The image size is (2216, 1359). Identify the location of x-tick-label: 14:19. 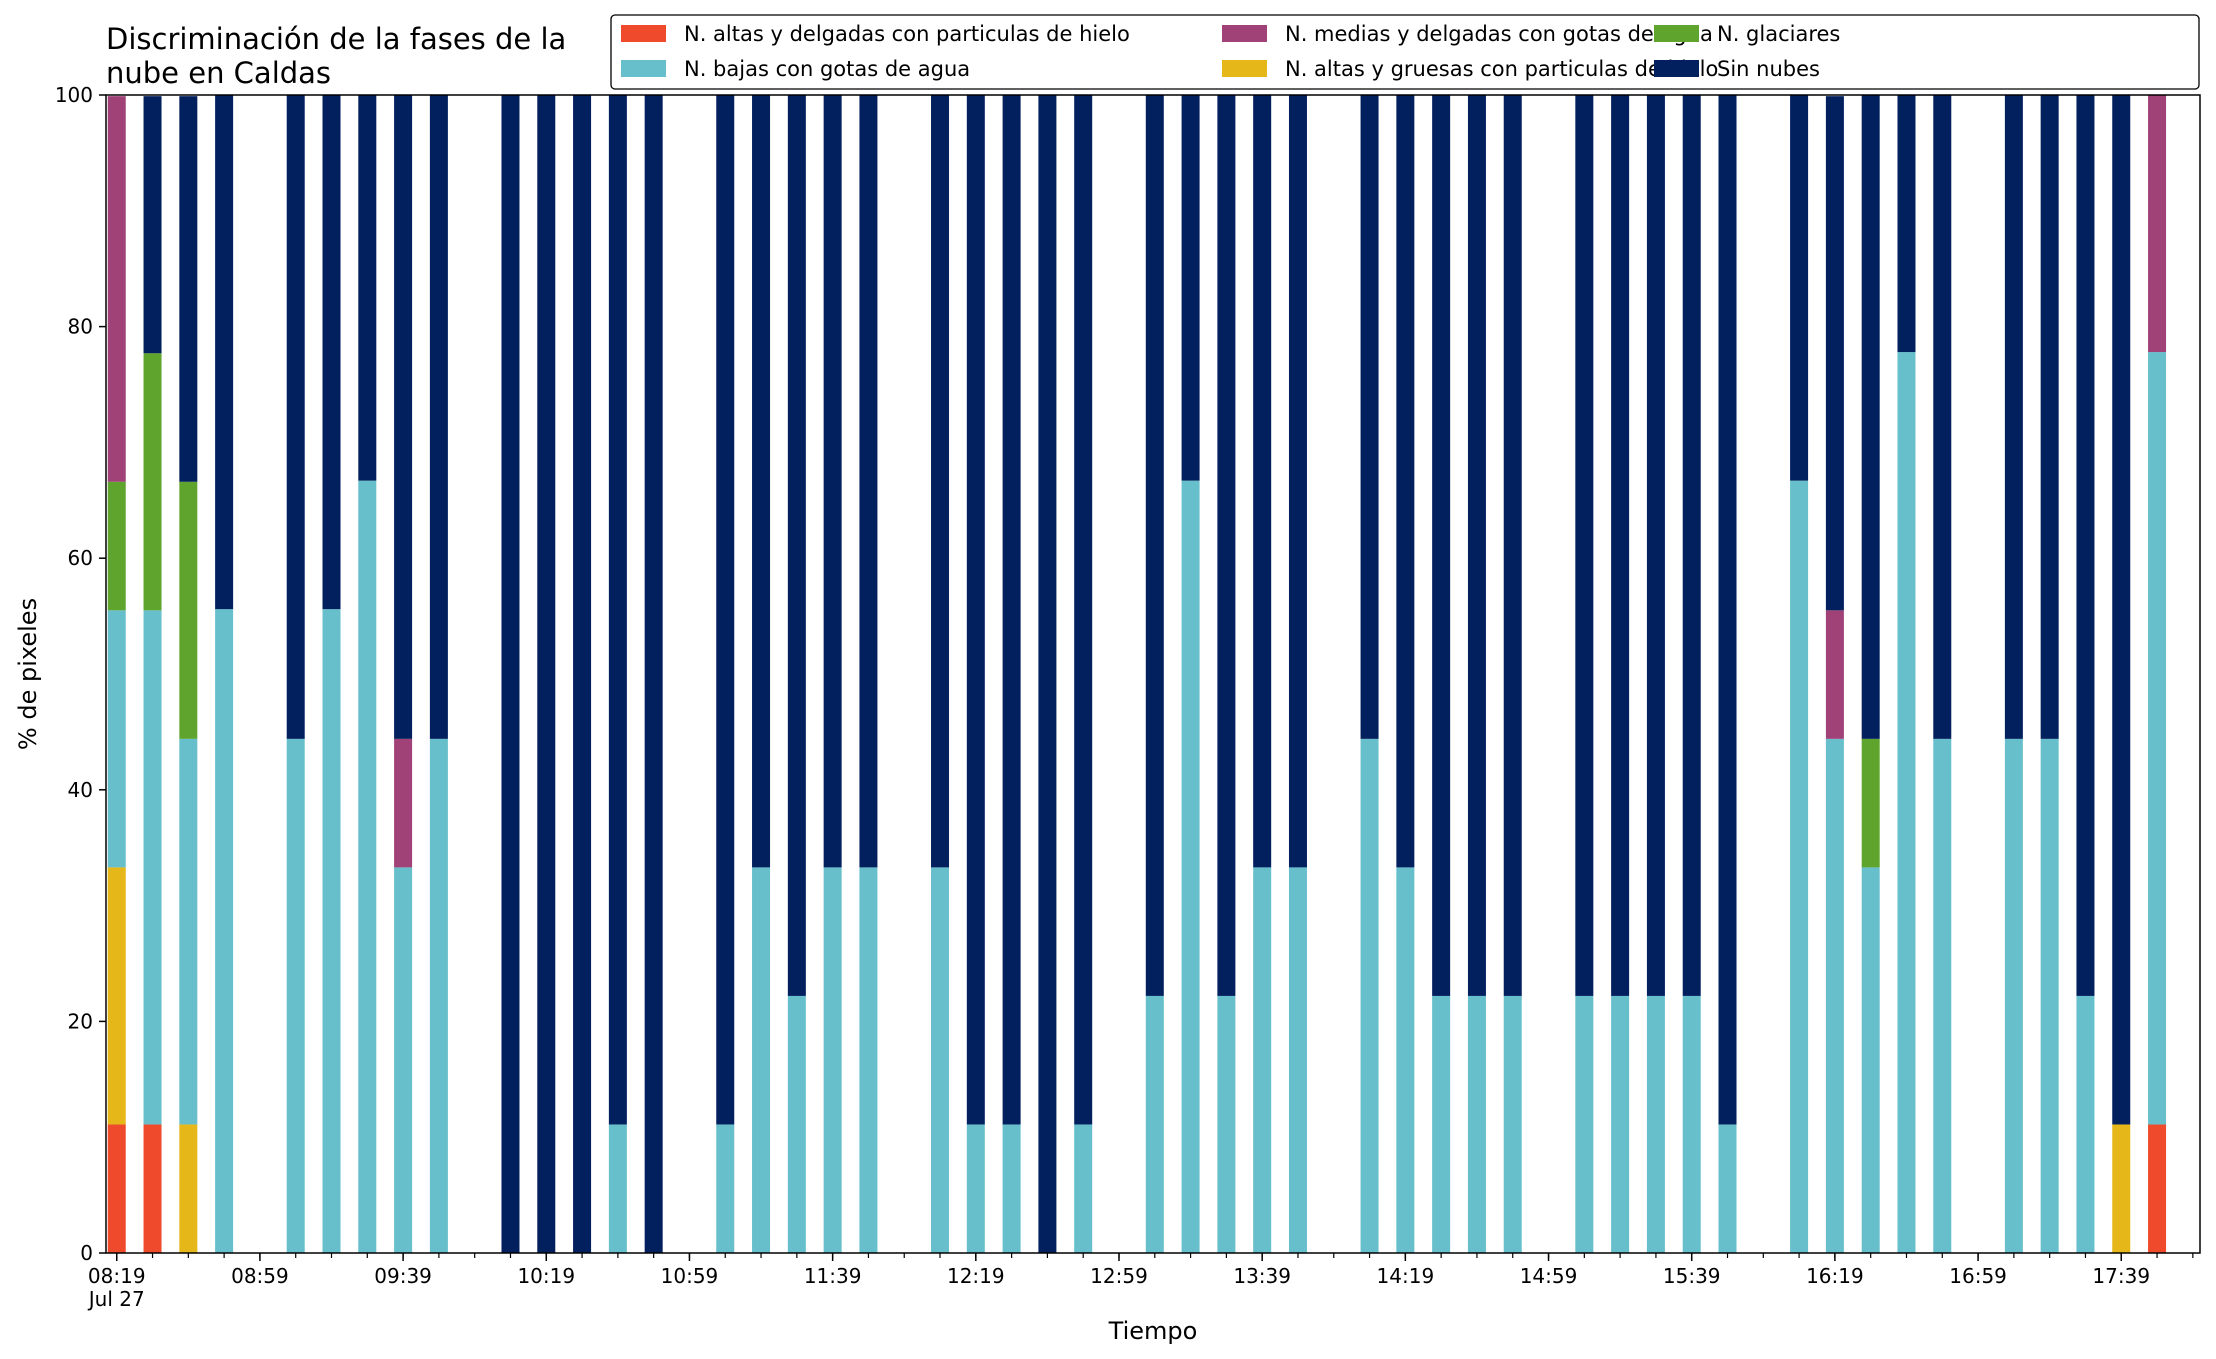
(1406, 1276).